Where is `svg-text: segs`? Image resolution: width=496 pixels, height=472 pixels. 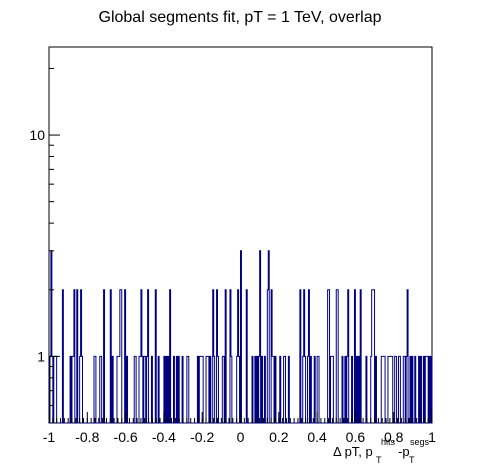
svg-text: segs is located at coordinates (420, 442).